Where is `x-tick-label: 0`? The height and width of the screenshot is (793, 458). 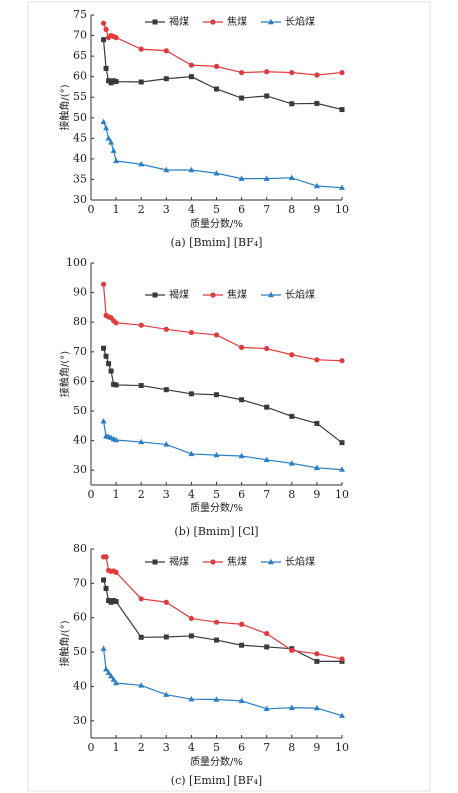 x-tick-label: 0 is located at coordinates (91, 494).